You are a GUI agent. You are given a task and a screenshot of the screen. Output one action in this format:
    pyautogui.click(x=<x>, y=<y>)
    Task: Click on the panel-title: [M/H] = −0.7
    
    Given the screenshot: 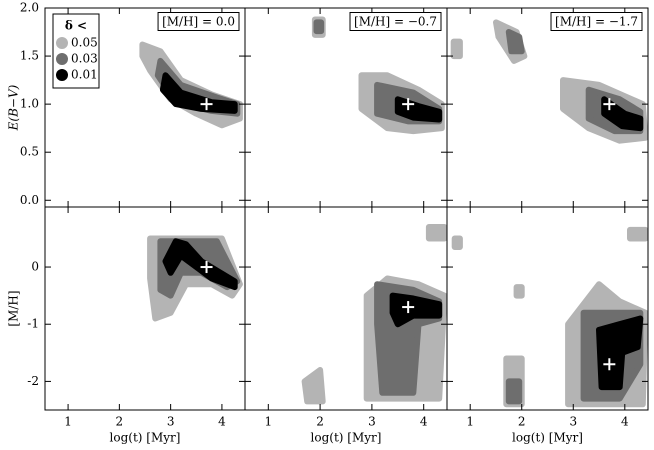 What is the action you would take?
    pyautogui.click(x=395, y=22)
    